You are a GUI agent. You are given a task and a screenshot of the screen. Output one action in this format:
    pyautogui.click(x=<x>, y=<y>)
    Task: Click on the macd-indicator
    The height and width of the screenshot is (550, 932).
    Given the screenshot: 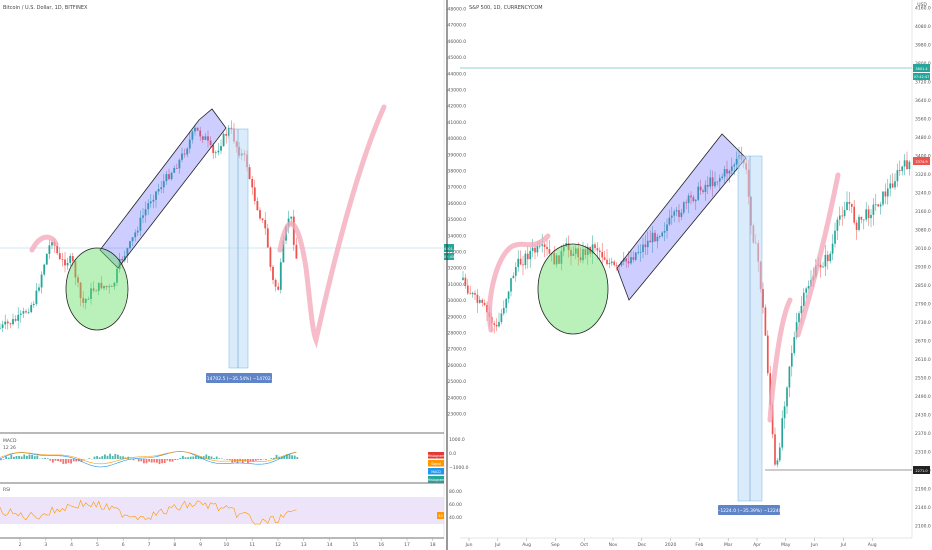 What is the action you would take?
    pyautogui.click(x=149, y=459)
    